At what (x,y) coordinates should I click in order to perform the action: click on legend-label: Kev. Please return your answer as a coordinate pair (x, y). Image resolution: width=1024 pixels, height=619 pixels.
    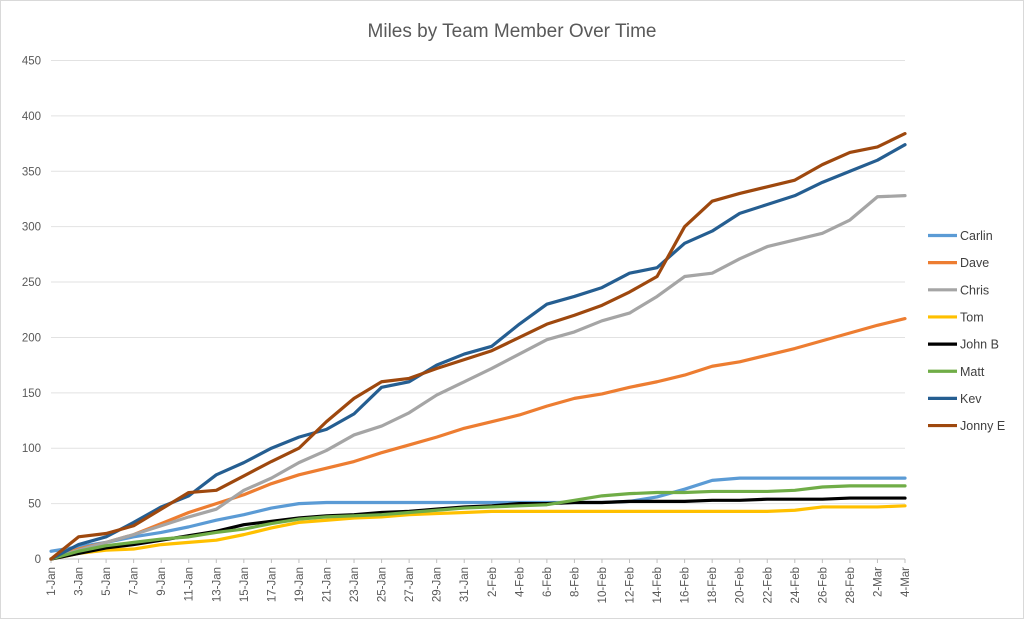
    Looking at the image, I should click on (971, 399).